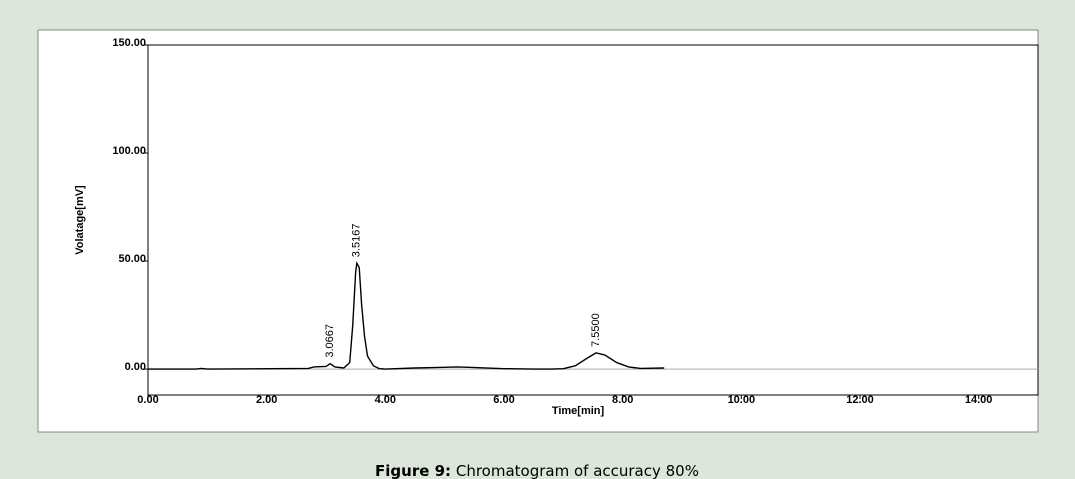  What do you see at coordinates (503, 400) in the screenshot?
I see `x-tick-label: 6.00` at bounding box center [503, 400].